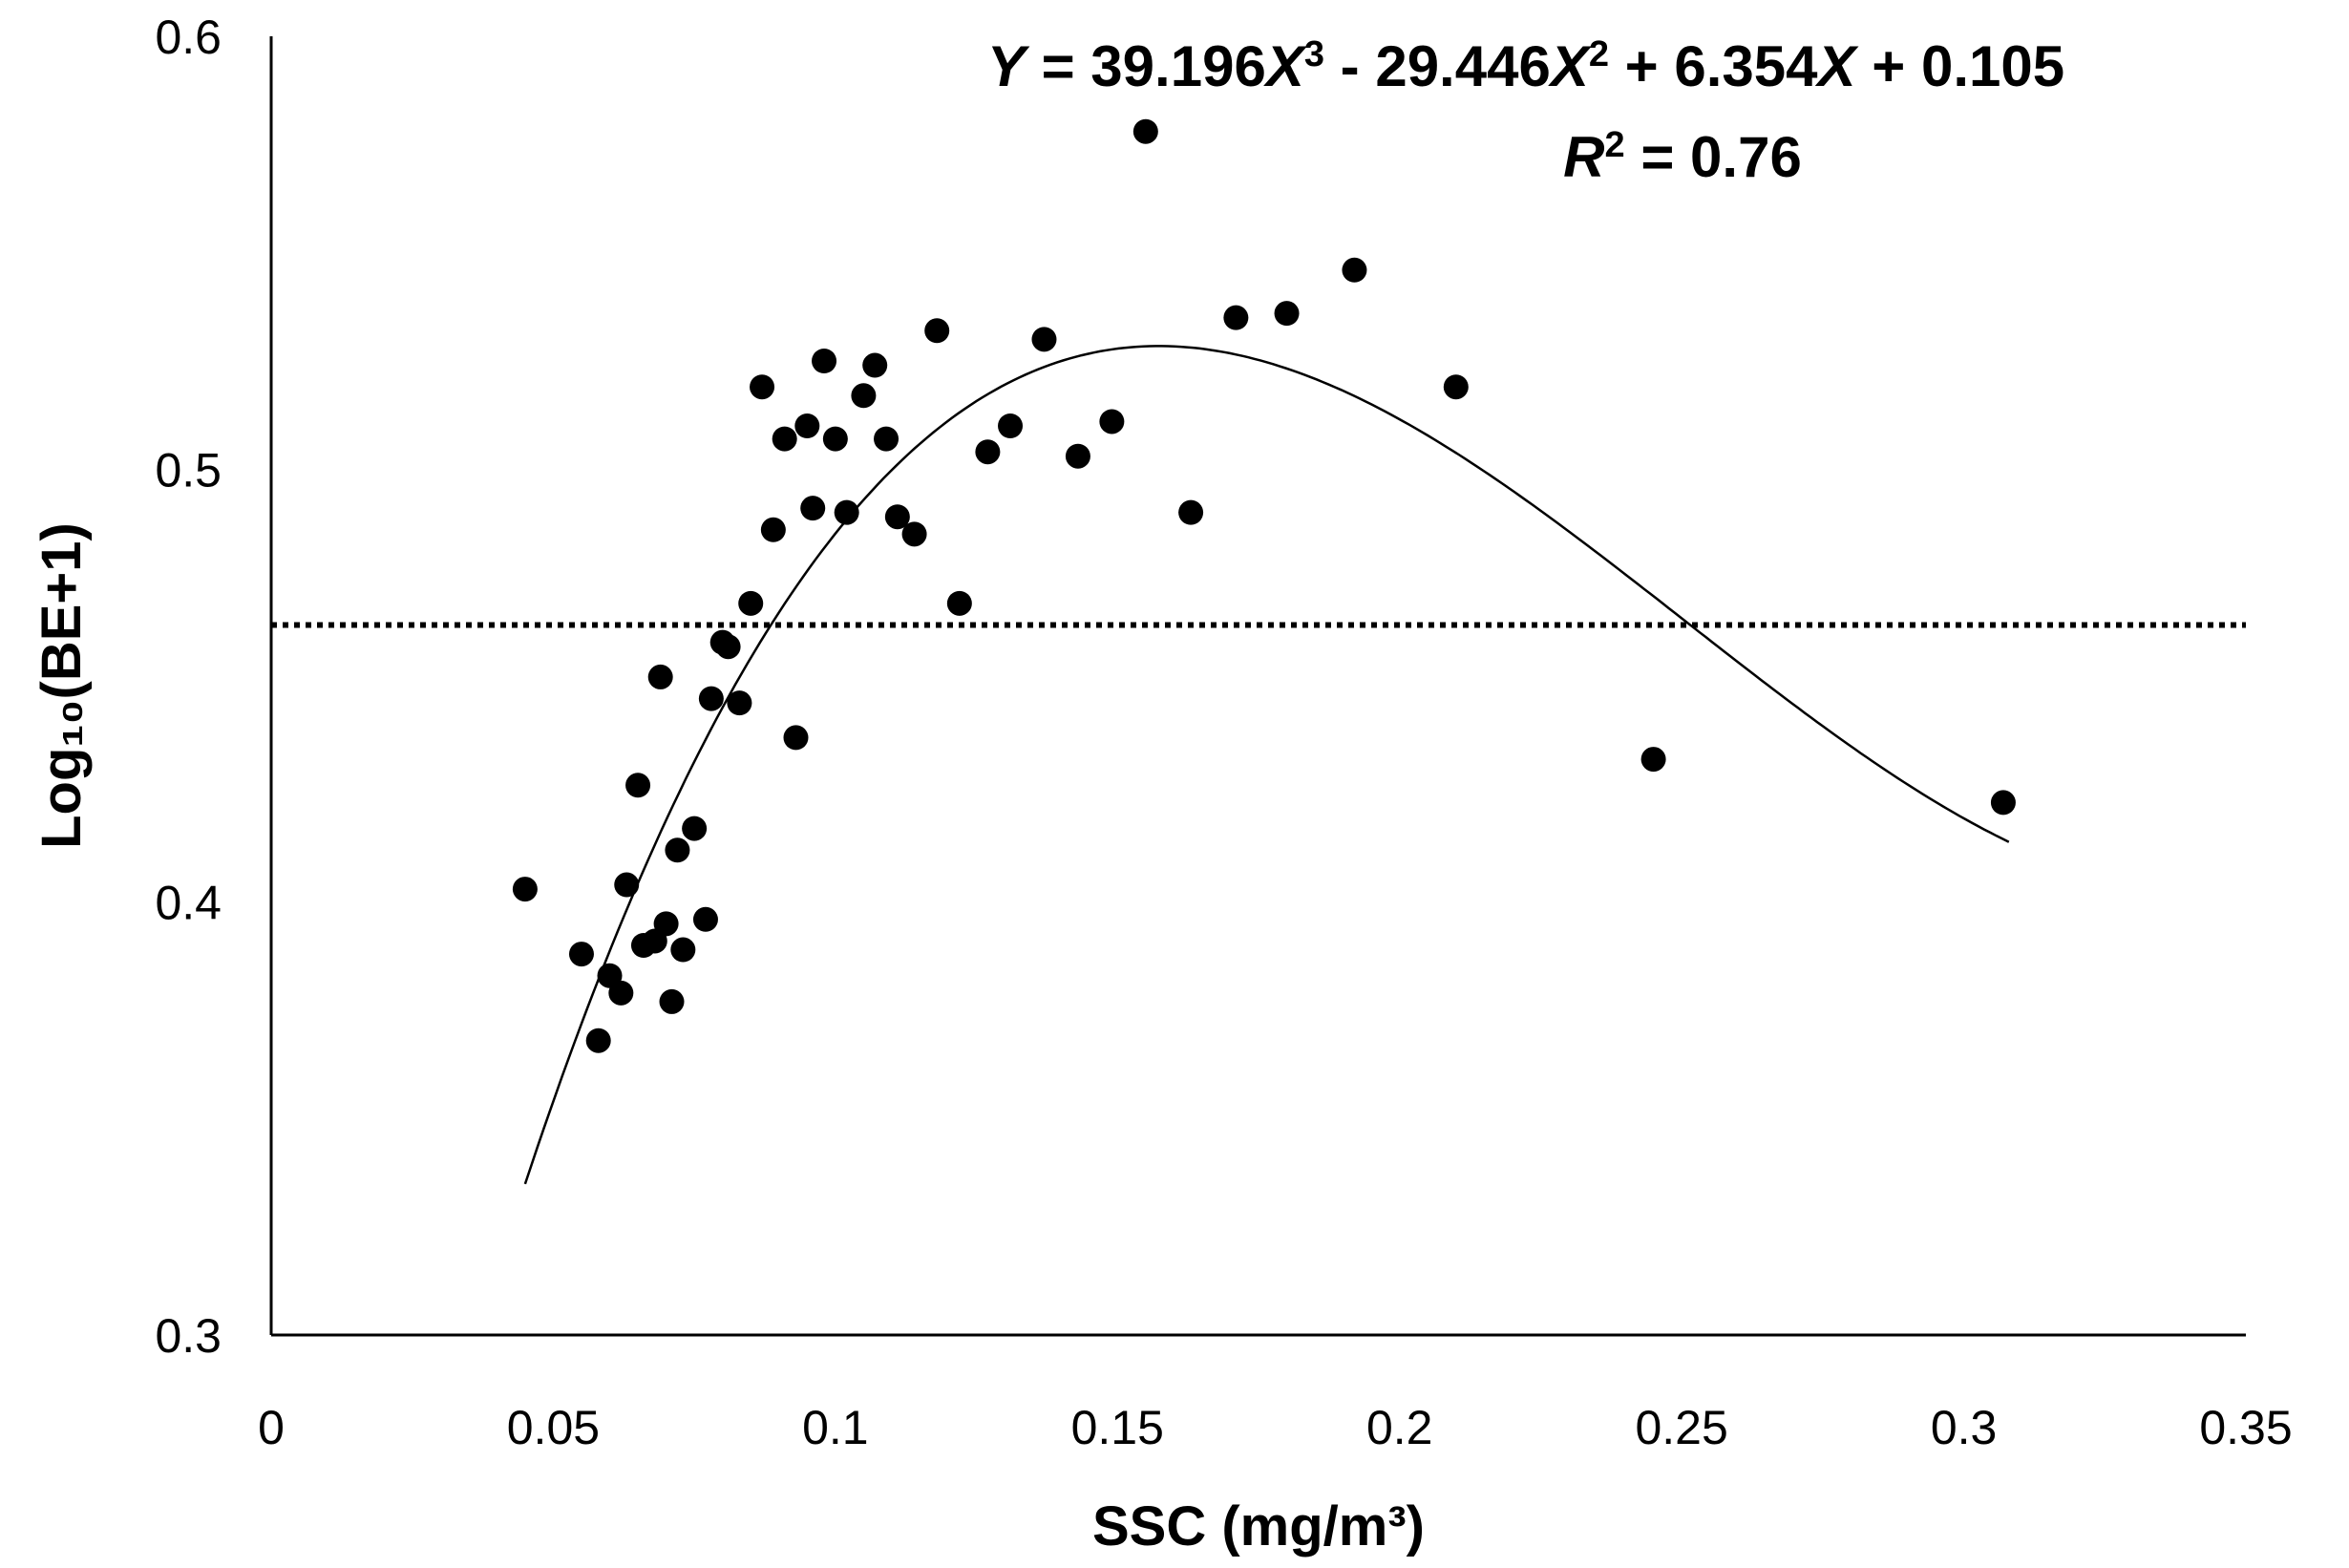 The image size is (2349, 1568). I want to click on y-tick-label: 0.4, so click(188, 903).